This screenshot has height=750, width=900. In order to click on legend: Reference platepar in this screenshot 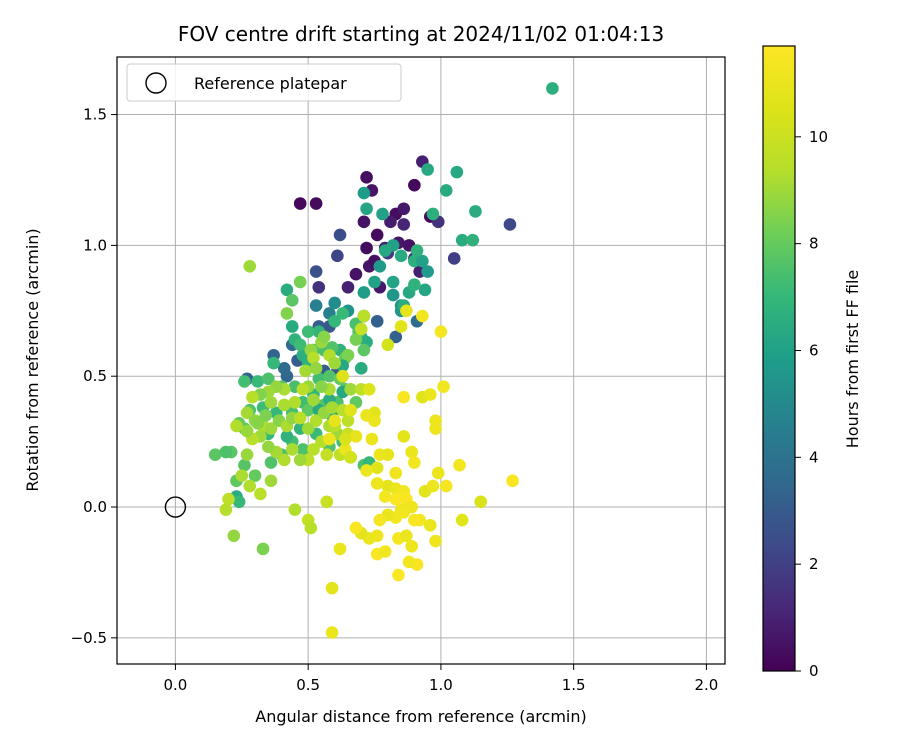, I will do `click(264, 82)`.